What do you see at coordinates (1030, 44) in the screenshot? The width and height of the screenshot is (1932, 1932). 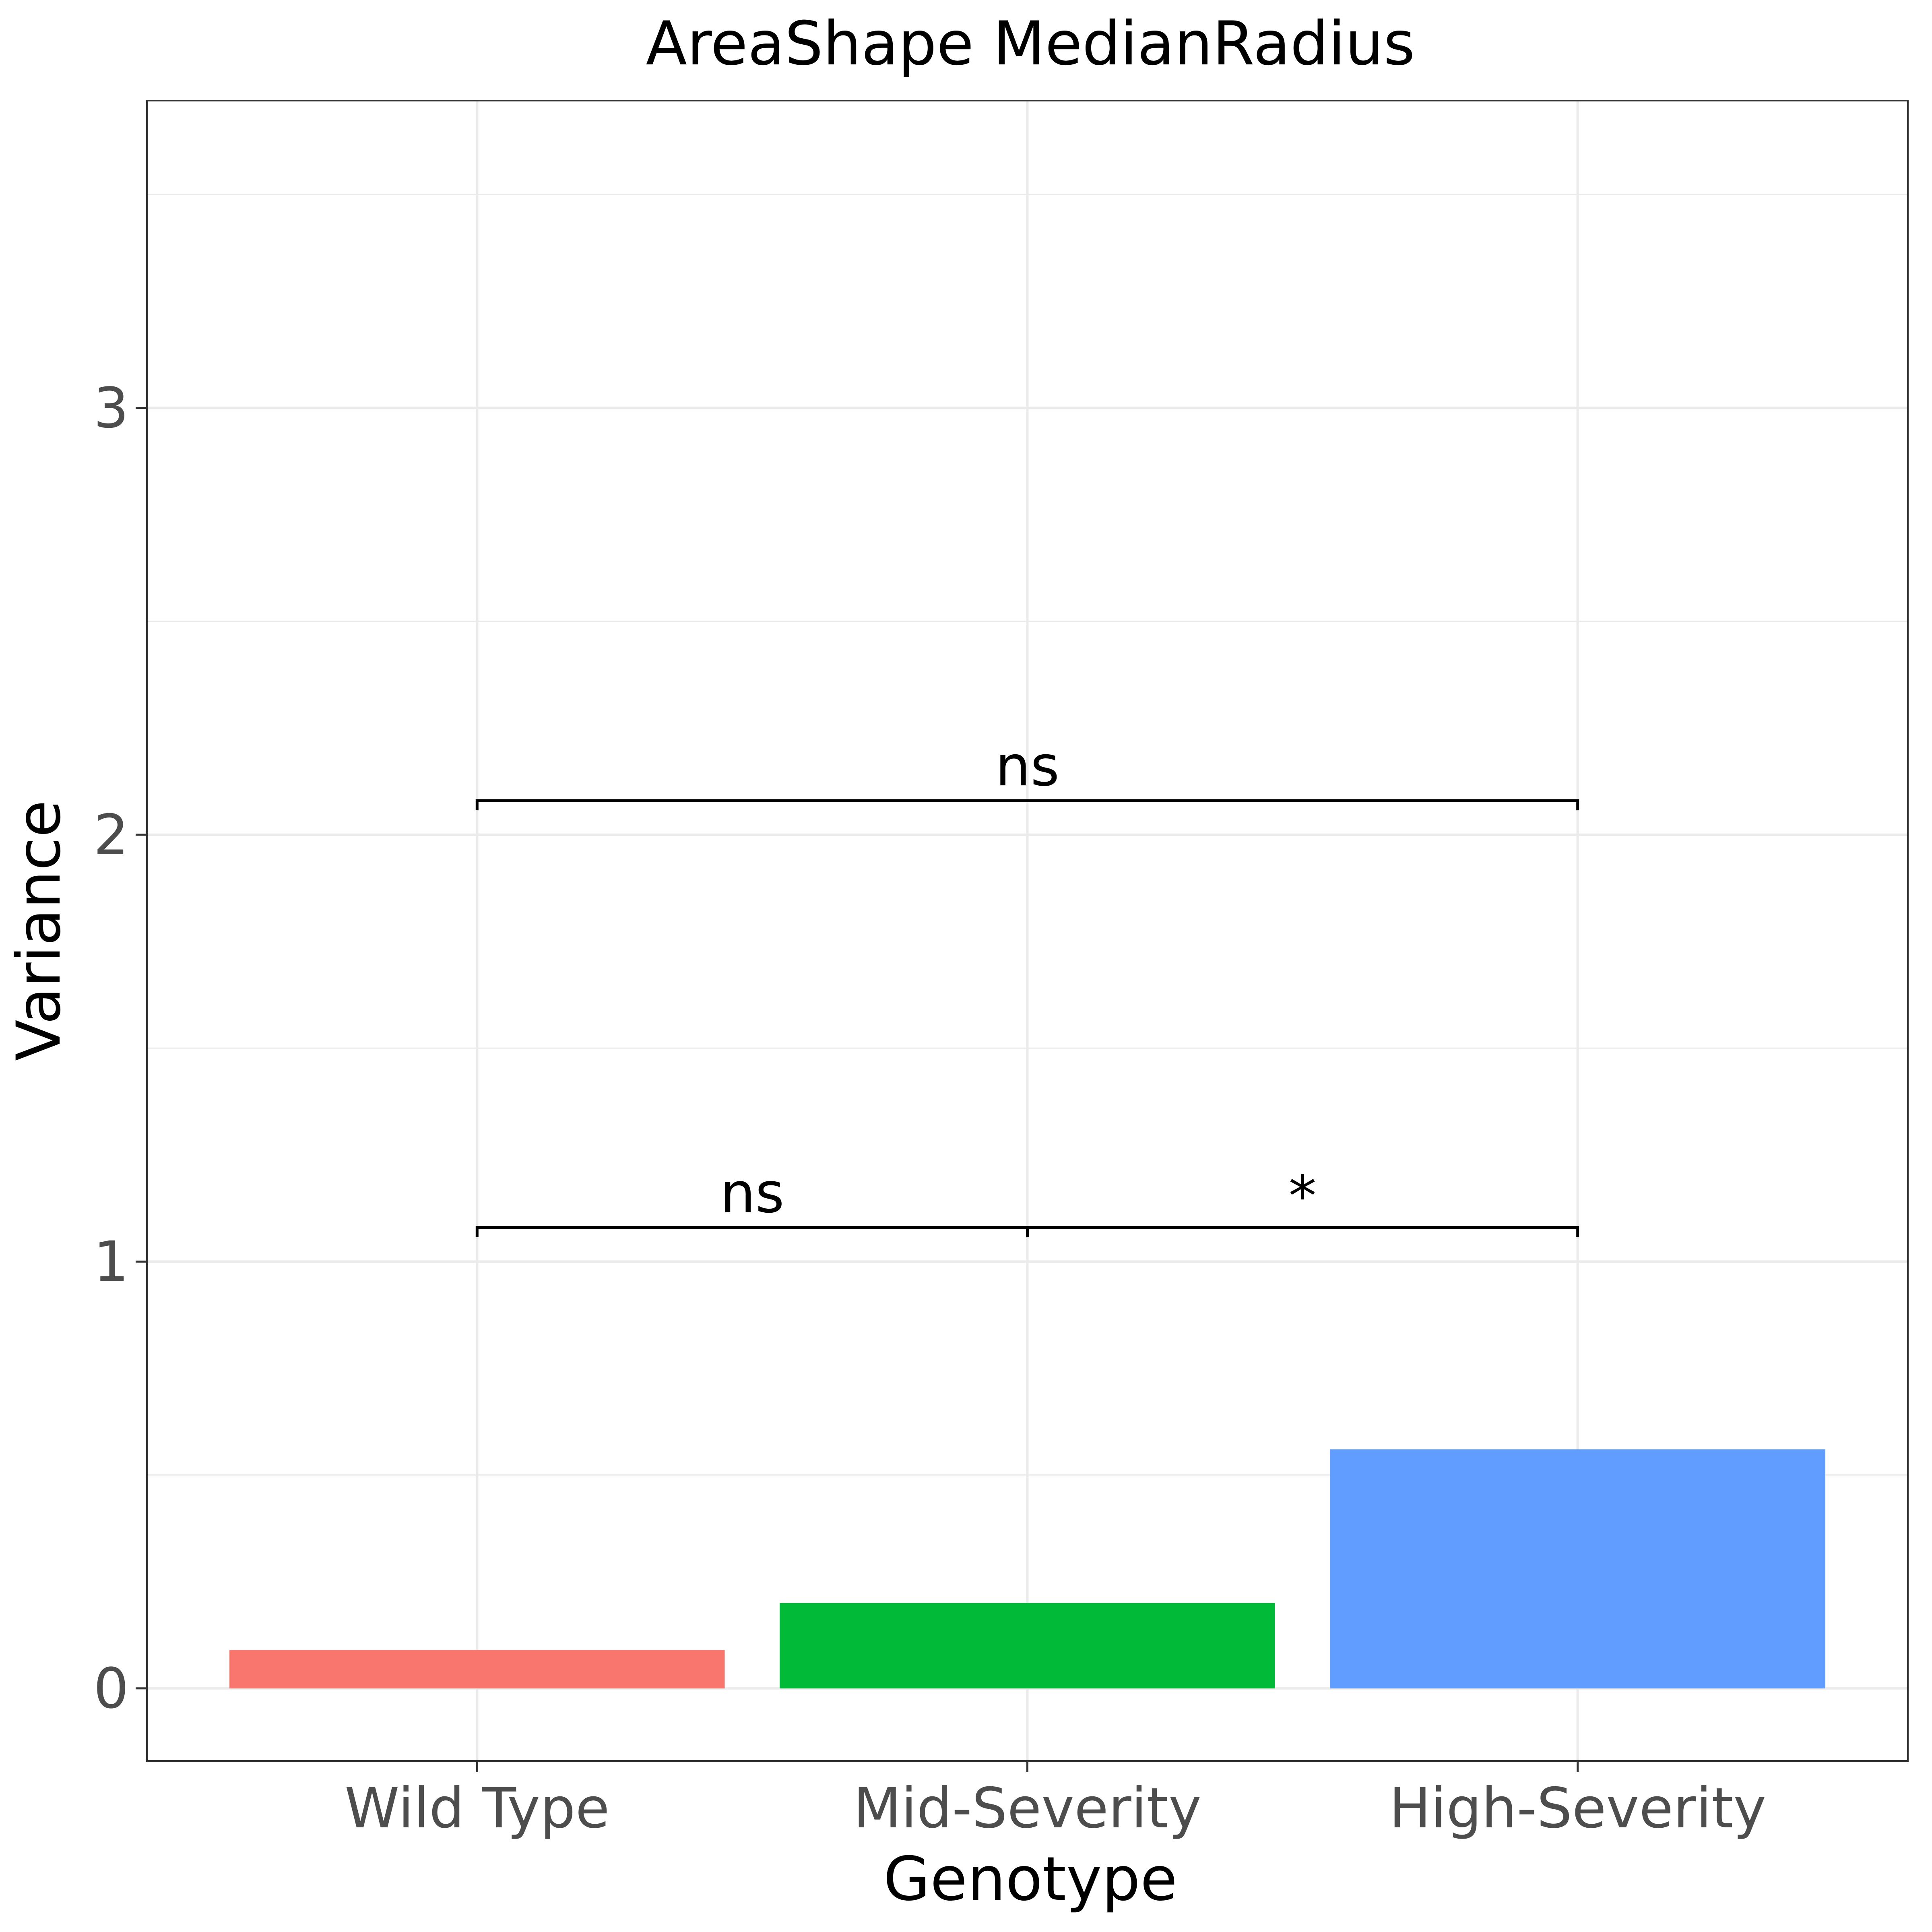 I see `chart-title: AreaShape MedianRadius` at bounding box center [1030, 44].